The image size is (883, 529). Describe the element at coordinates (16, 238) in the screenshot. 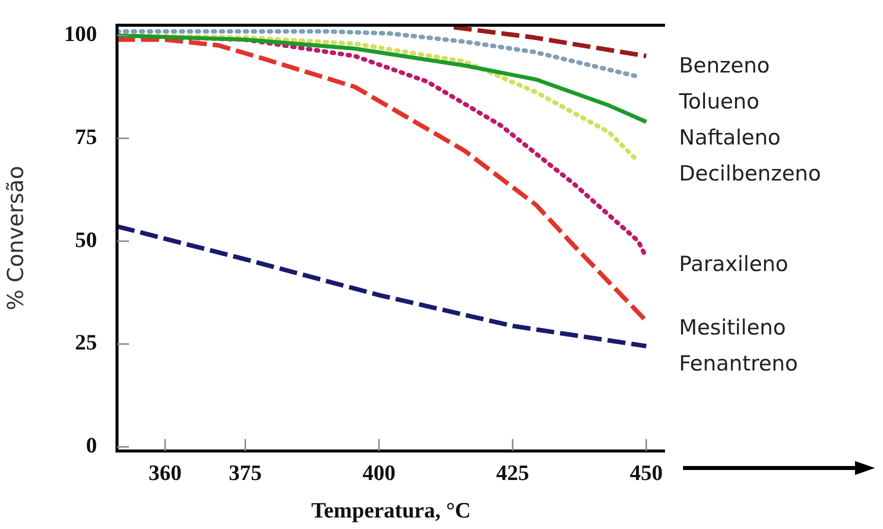

I see `y-axis-title: % Conversão` at that location.